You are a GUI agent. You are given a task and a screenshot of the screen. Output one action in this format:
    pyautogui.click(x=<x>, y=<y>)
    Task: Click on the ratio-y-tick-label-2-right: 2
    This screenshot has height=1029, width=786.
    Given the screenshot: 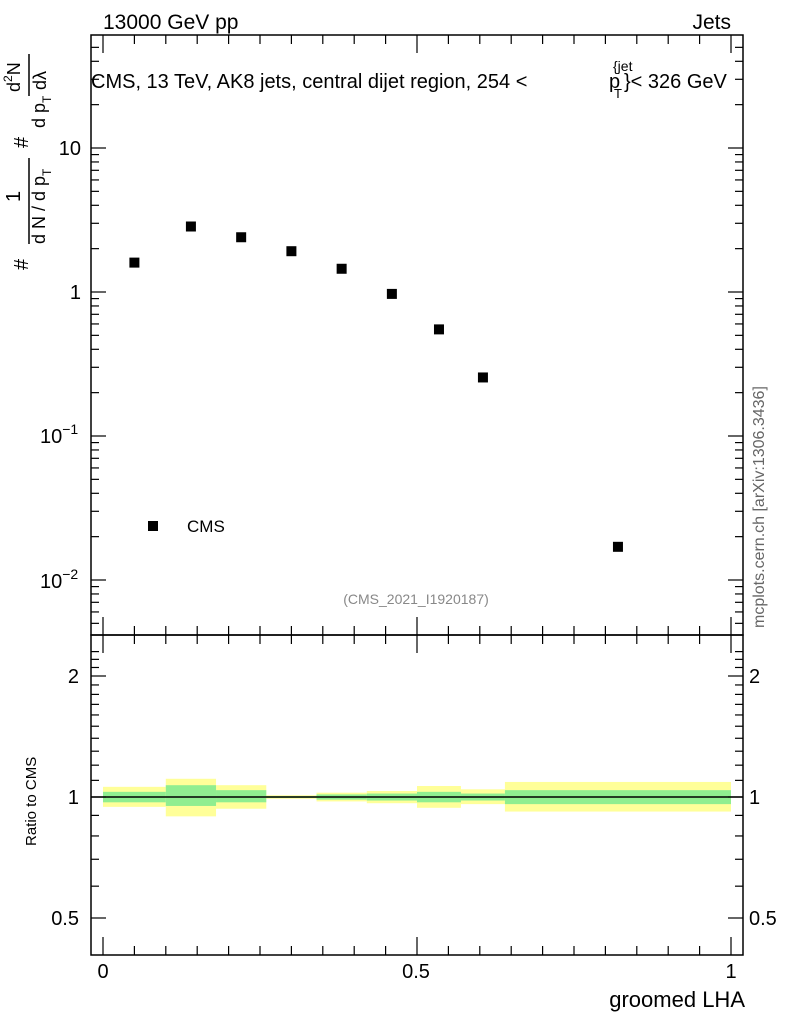 What is the action you would take?
    pyautogui.click(x=754, y=677)
    